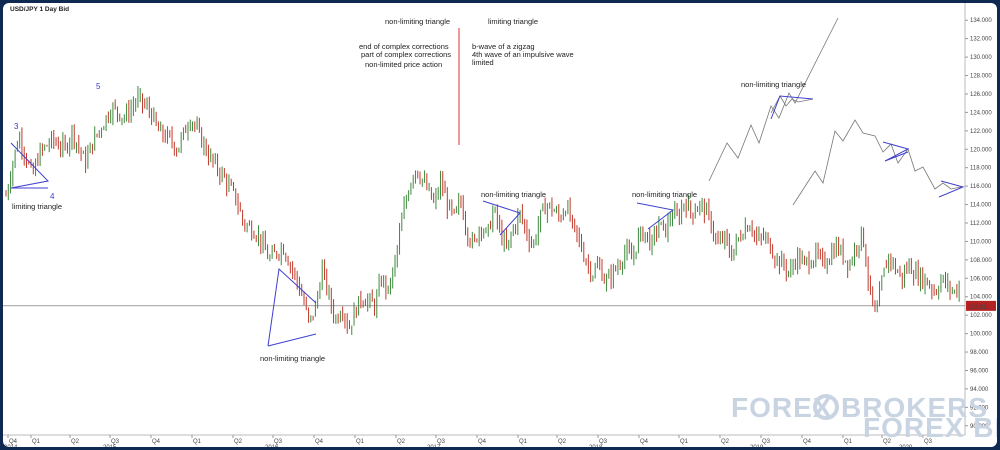  I want to click on x-year-label: 2019, so click(757, 446).